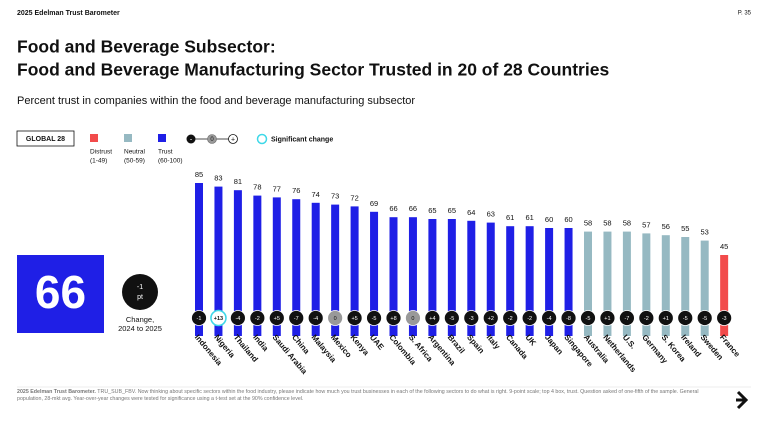 Image resolution: width=768 pixels, height=432 pixels. Describe the element at coordinates (101, 152) in the screenshot. I see `legend-label: Distrust` at that location.